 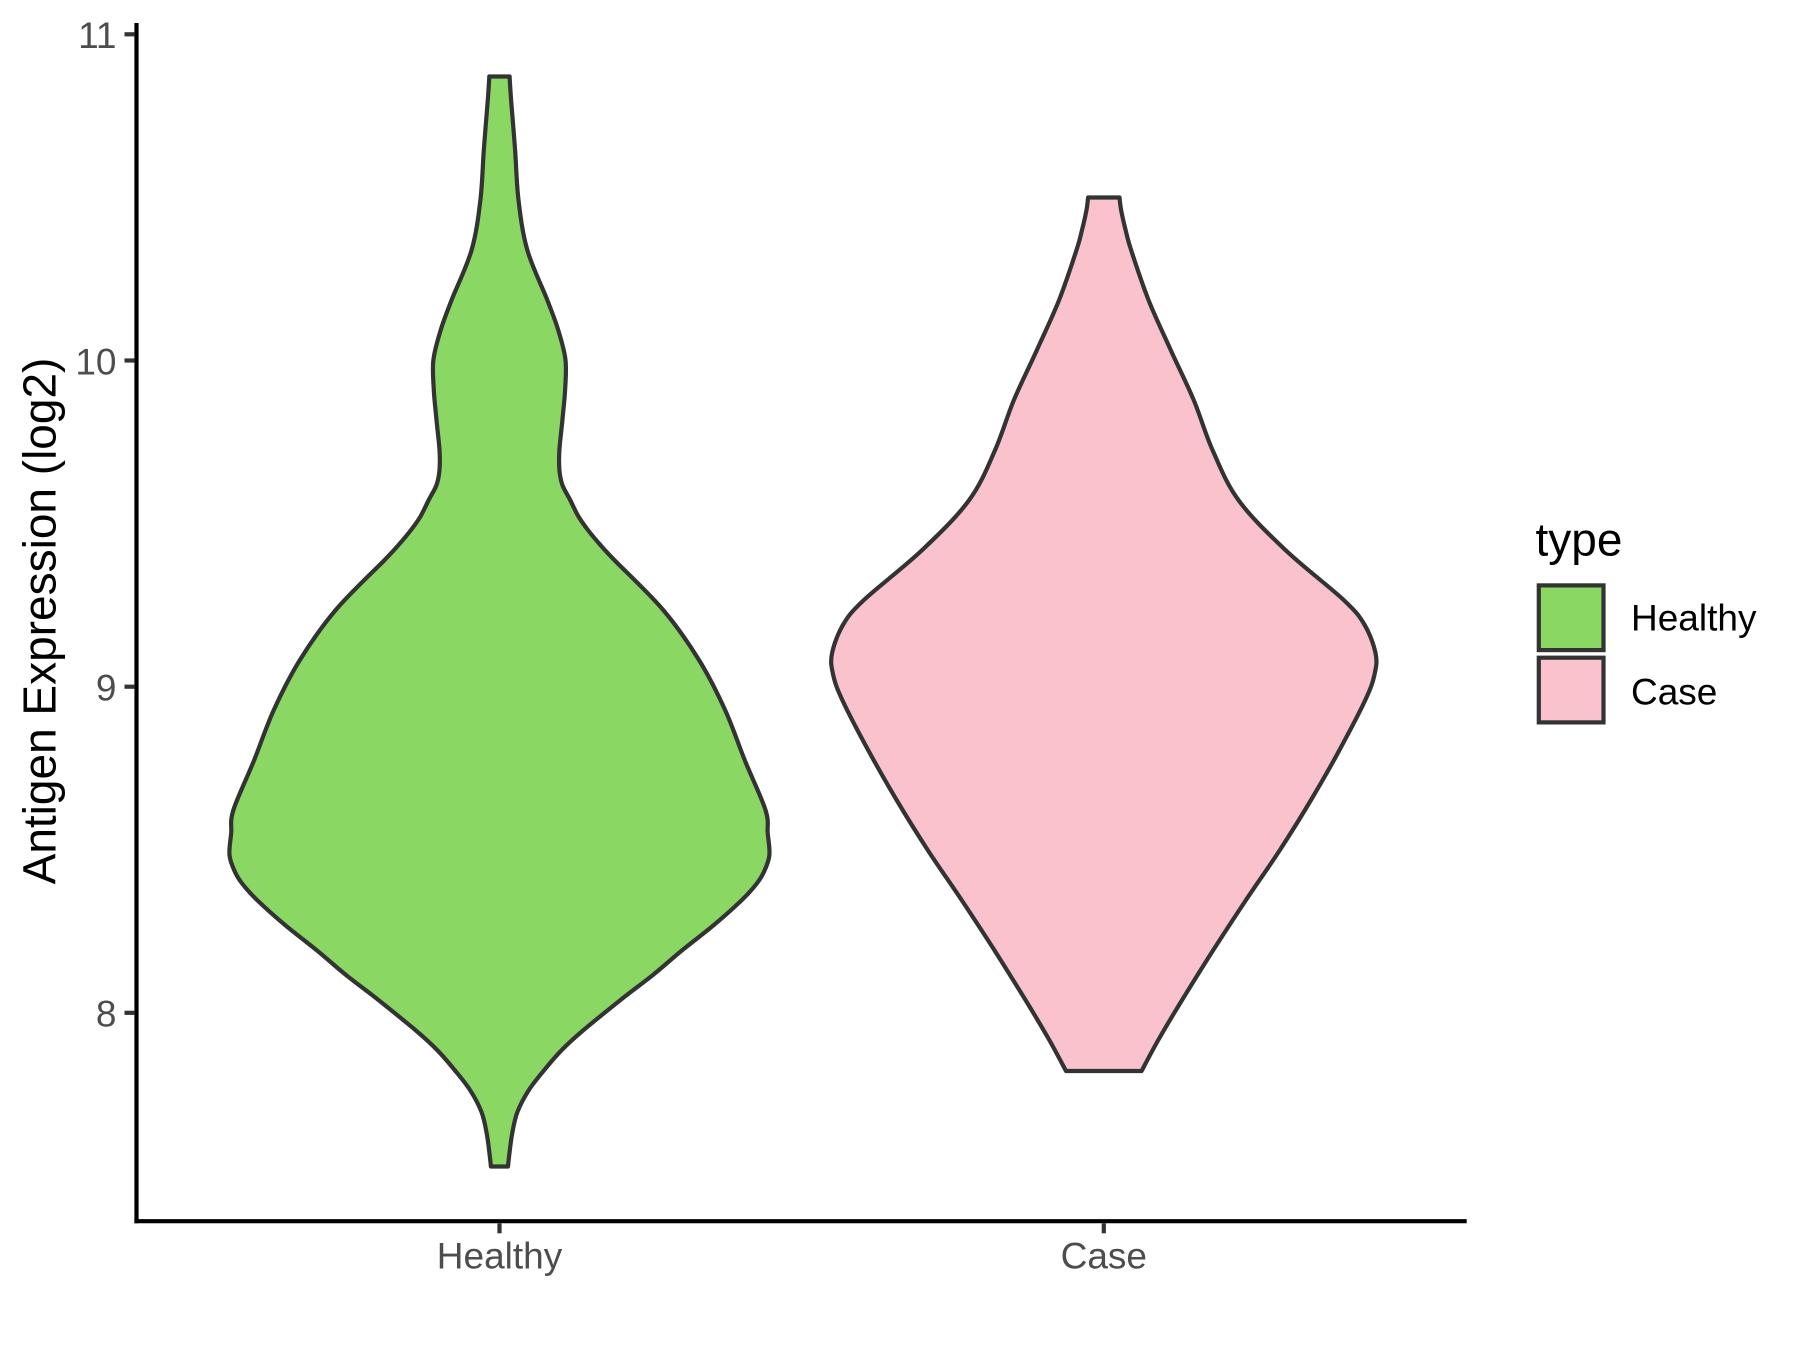 What do you see at coordinates (1579, 540) in the screenshot?
I see `svg-text: type` at bounding box center [1579, 540].